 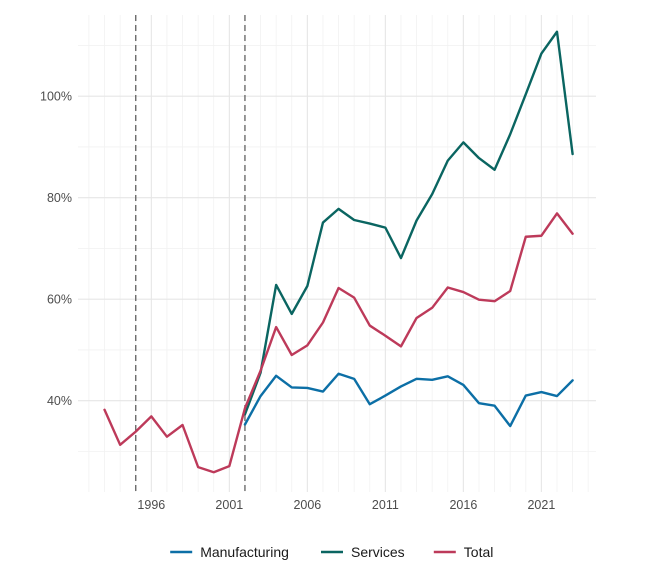 What do you see at coordinates (346, 505) in the screenshot?
I see `x-axis-tick-labels: 1996 2001 2006 2011 2016 2021` at bounding box center [346, 505].